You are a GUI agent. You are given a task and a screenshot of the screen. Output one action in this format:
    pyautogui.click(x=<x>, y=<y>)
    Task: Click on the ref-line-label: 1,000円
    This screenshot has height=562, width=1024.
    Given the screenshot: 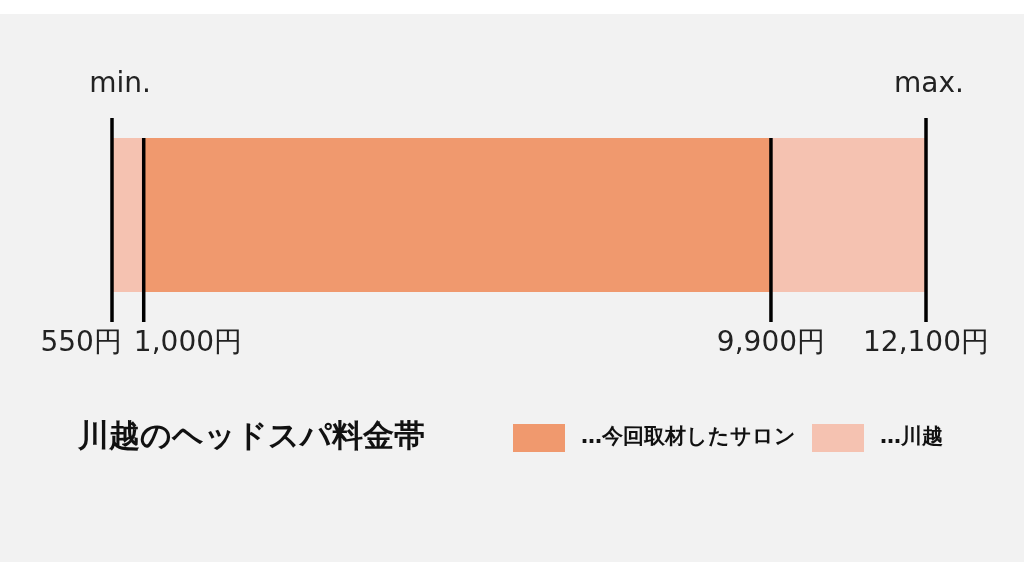 What is the action you would take?
    pyautogui.click(x=188, y=342)
    